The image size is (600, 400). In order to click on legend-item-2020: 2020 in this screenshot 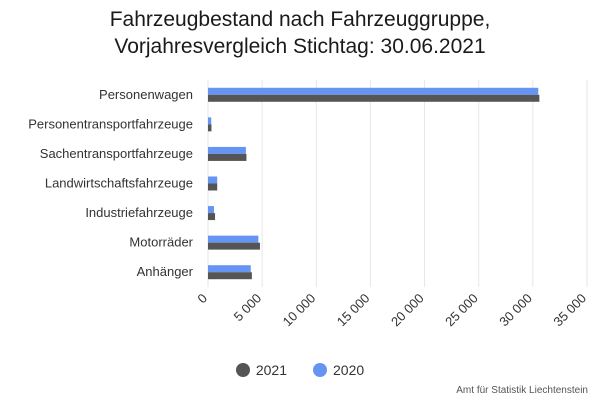, I will do `click(338, 370)`.